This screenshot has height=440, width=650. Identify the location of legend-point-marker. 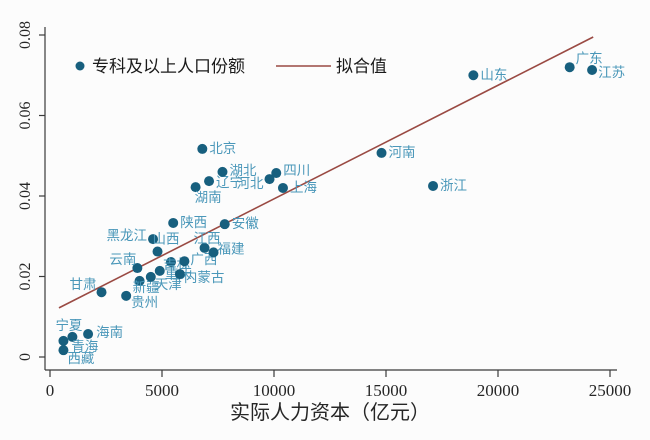
(80, 66).